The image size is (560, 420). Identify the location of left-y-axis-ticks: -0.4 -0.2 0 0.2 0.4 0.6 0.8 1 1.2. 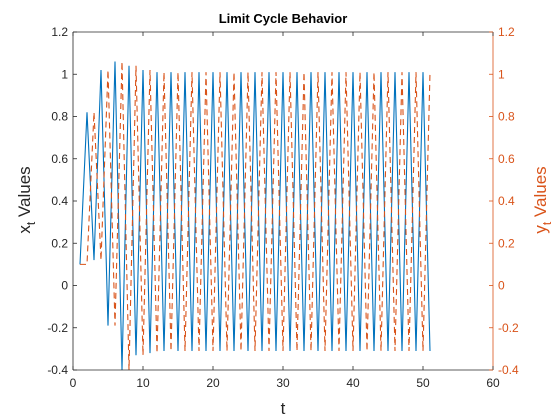
(62, 201).